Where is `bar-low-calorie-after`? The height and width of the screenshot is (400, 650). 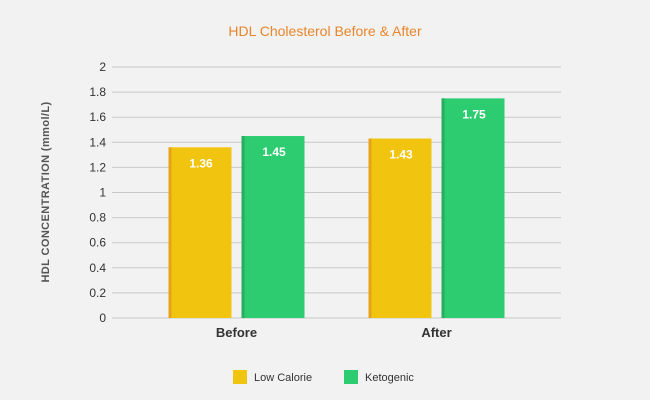
bar-low-calorie-after is located at coordinates (400, 228).